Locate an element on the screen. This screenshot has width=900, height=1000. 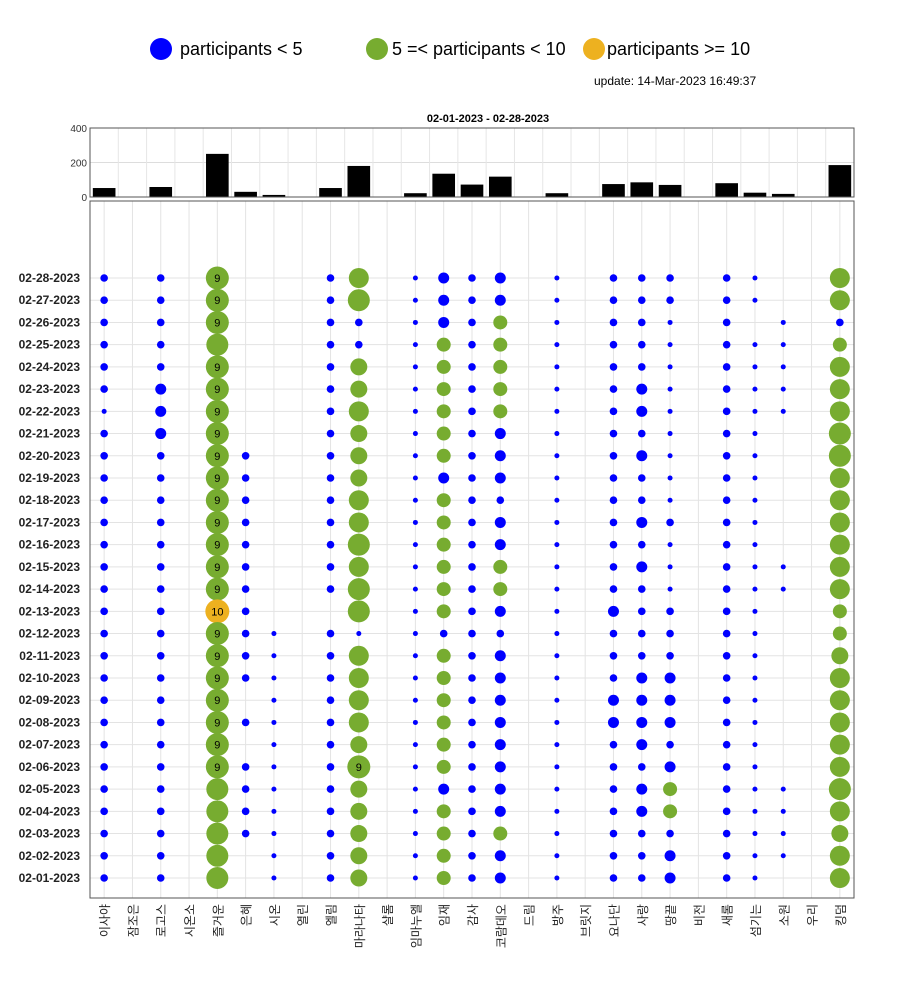
date-tick-label: 02-01-2023 is located at coordinates (50, 878).